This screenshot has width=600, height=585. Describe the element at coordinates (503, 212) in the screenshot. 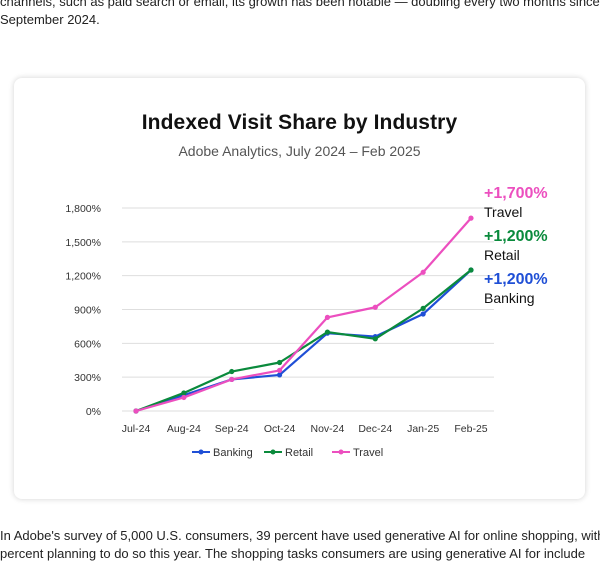

I see `callout-label-travel: Travel` at that location.